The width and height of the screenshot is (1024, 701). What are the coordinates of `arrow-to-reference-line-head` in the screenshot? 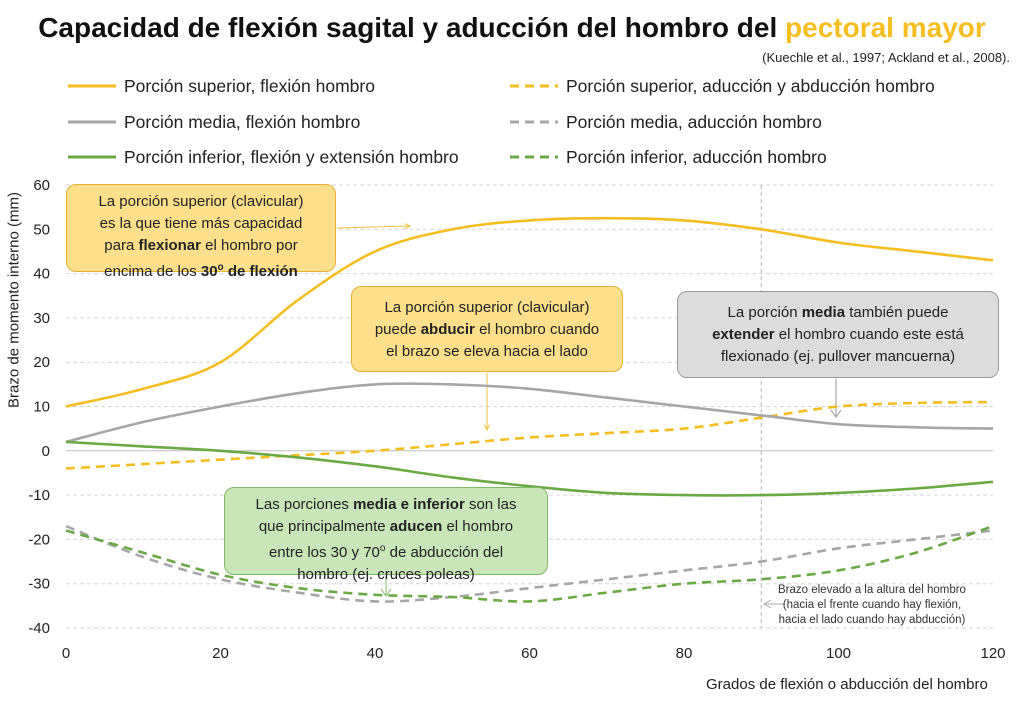 It's located at (767, 604).